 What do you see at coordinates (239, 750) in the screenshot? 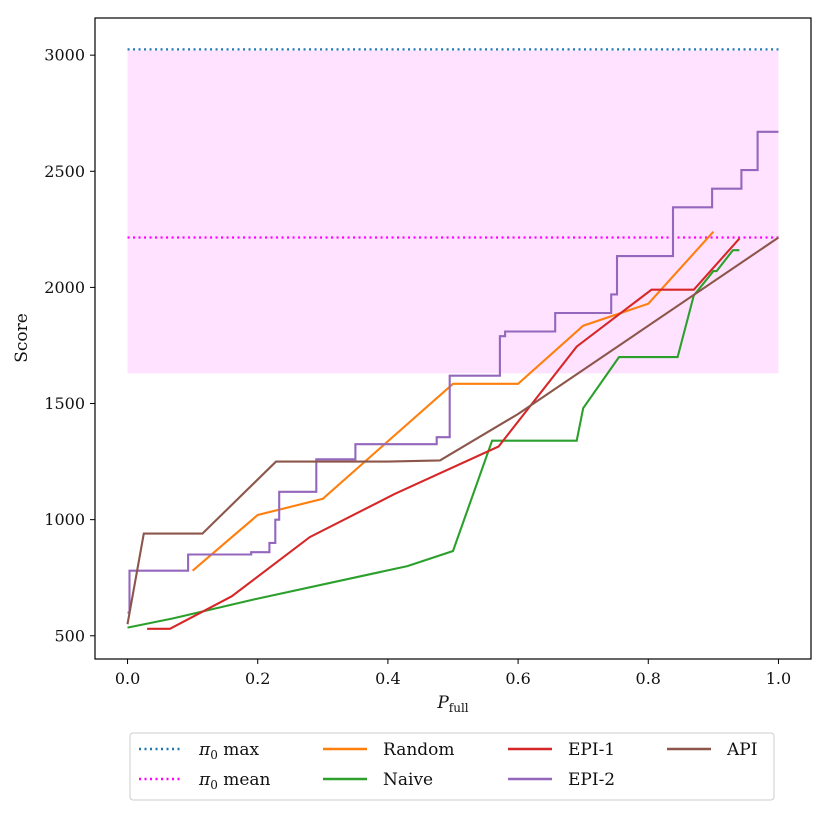
I see `legend-pi0-max-rest: max` at bounding box center [239, 750].